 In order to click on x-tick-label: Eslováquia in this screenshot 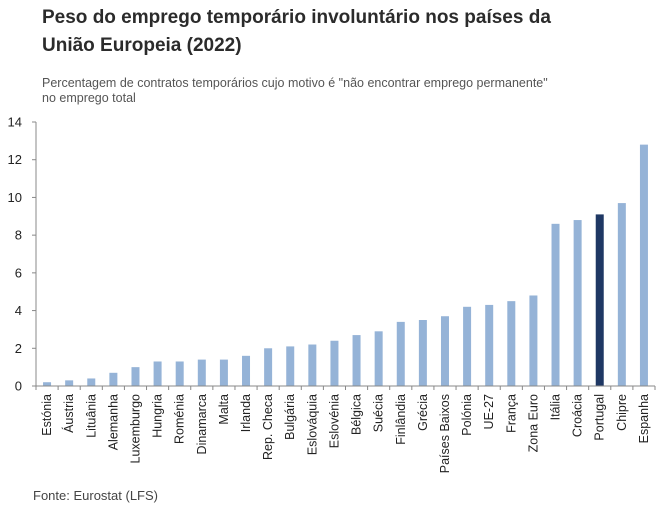, I will do `click(312, 424)`.